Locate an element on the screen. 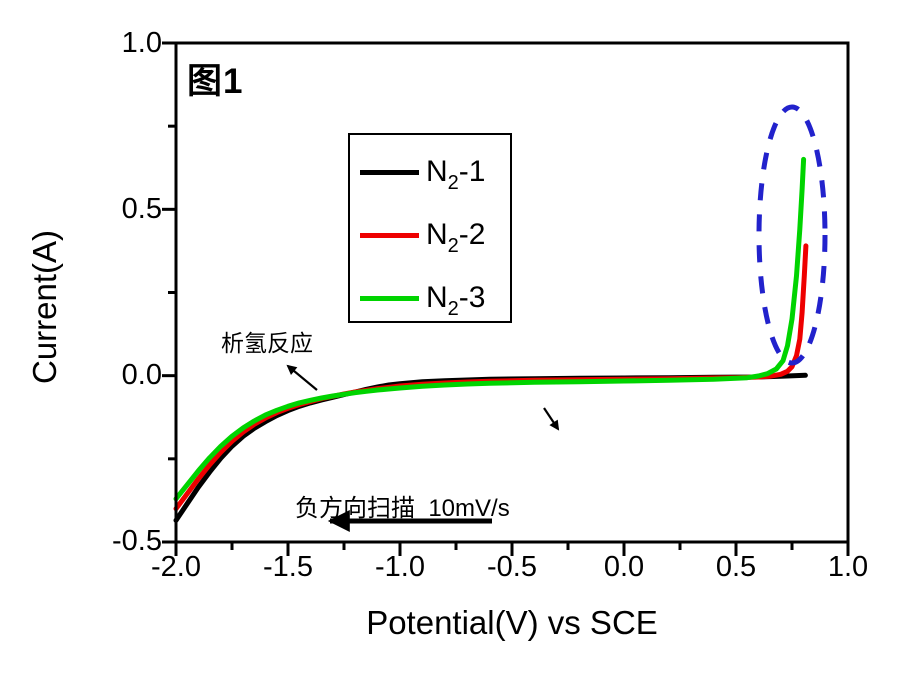  y-tick-label-0.0: 0.0 is located at coordinates (141, 375).